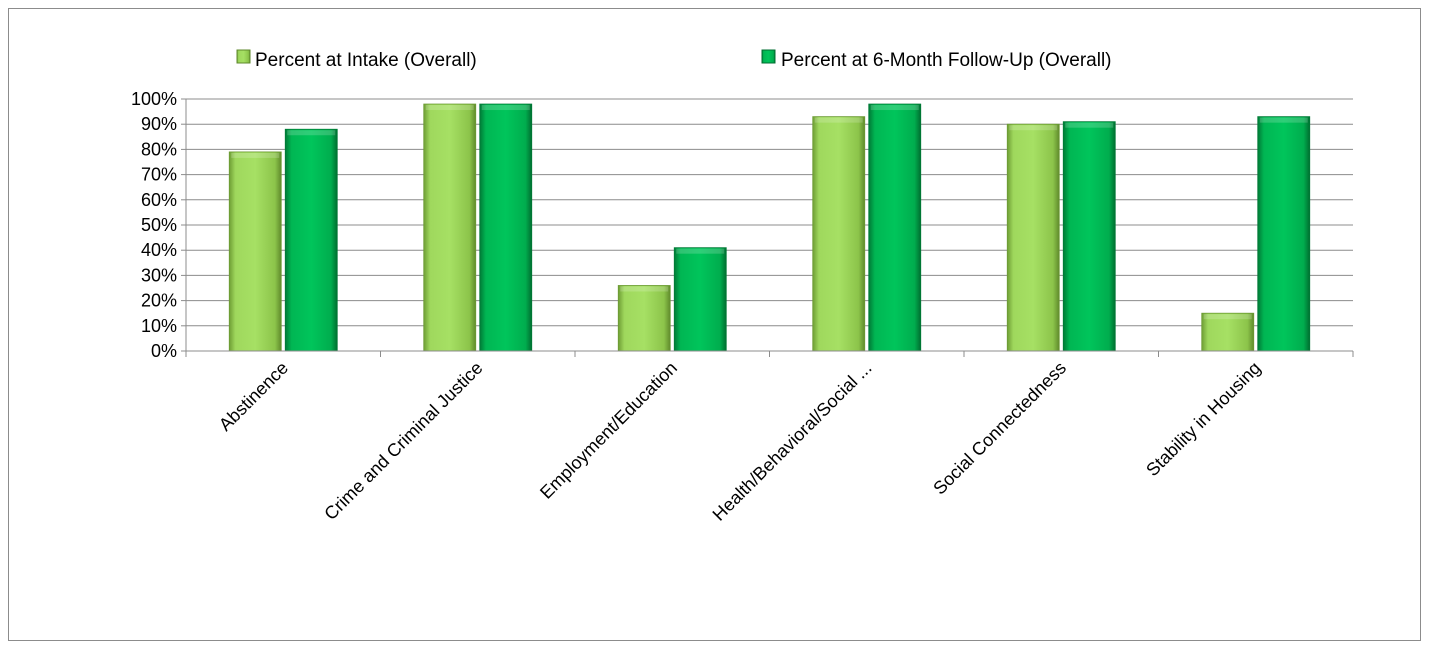  I want to click on y-tick-label: 20%, so click(159, 301).